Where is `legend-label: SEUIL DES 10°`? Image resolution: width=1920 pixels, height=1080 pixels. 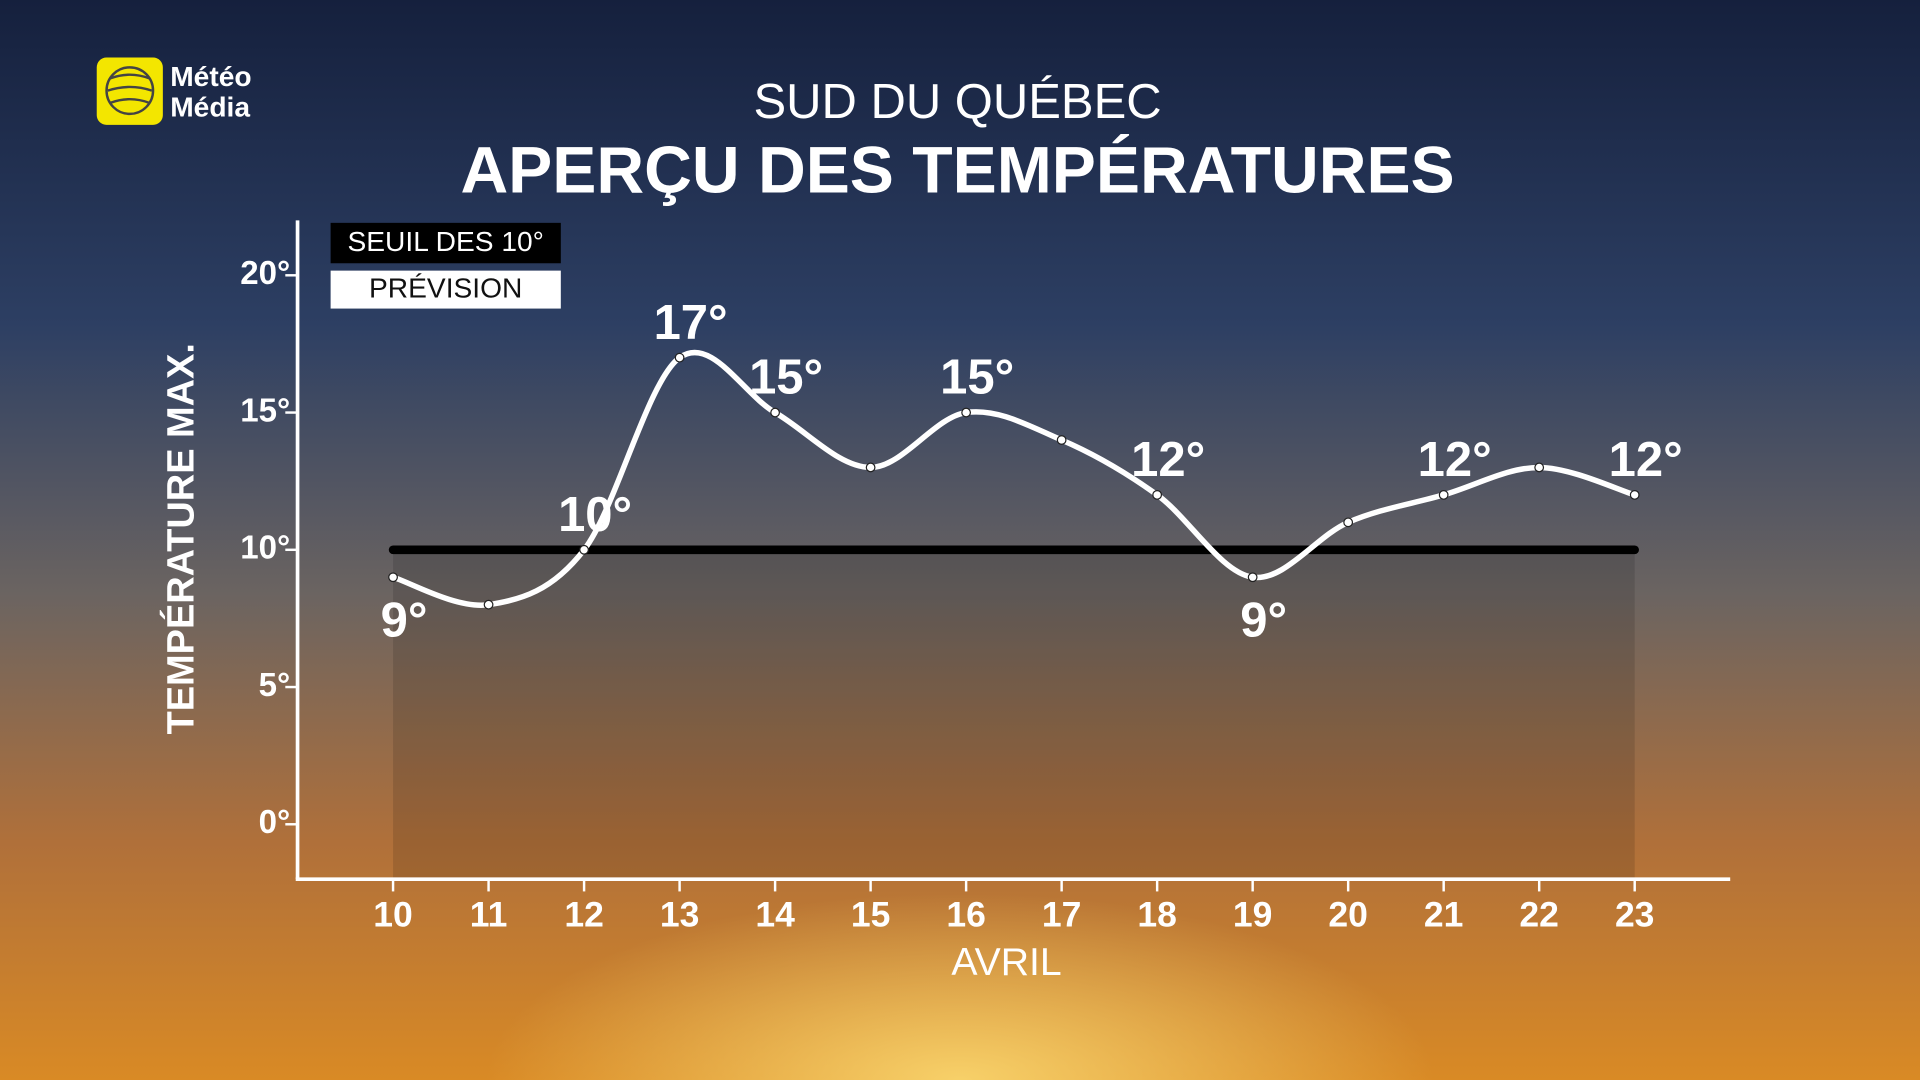 legend-label: SEUIL DES 10° is located at coordinates (445, 241).